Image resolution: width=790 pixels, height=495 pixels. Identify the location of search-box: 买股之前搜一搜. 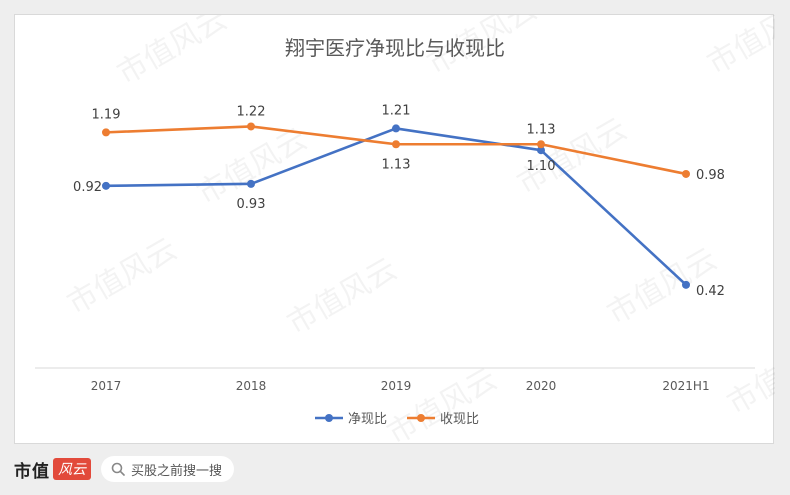
(168, 469).